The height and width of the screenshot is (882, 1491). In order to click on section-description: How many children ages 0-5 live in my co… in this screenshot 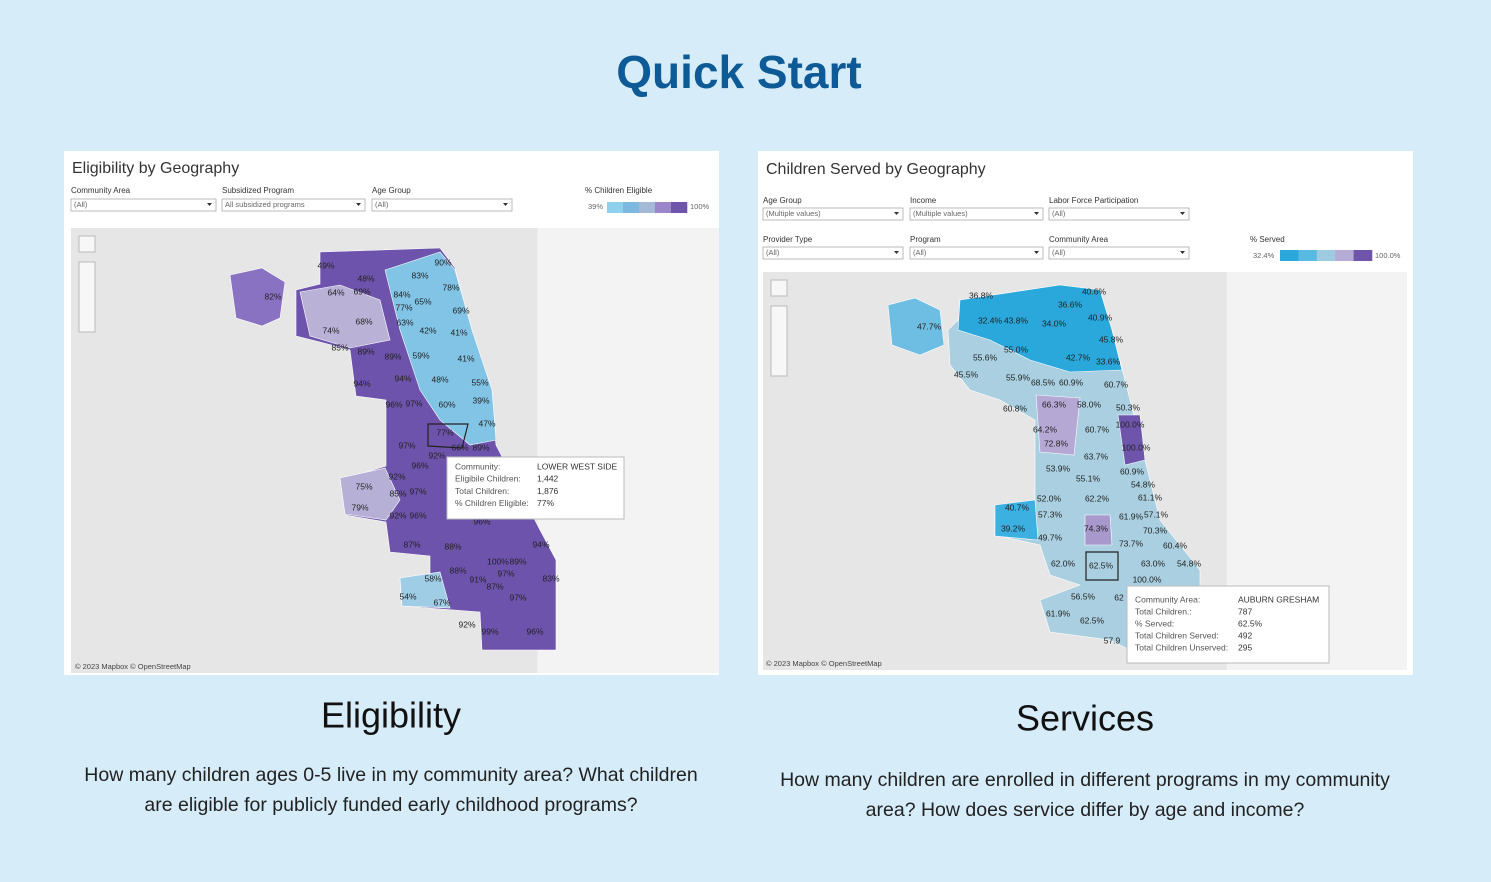, I will do `click(390, 775)`.